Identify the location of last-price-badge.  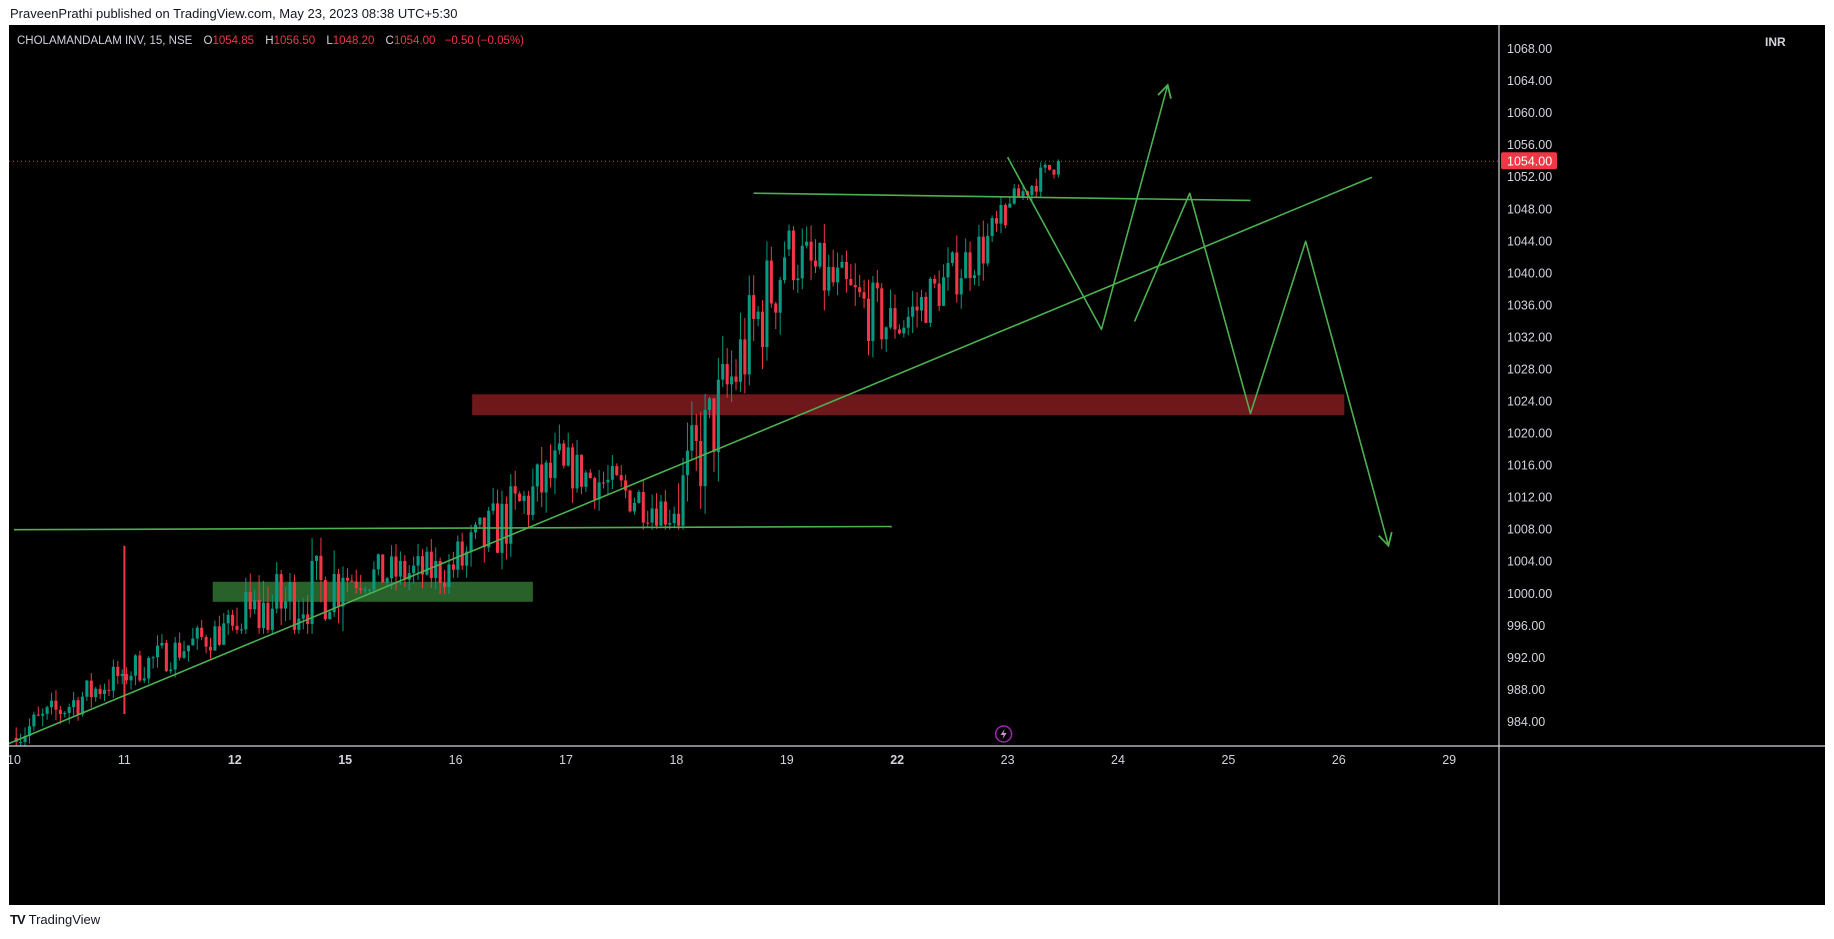
(1529, 161).